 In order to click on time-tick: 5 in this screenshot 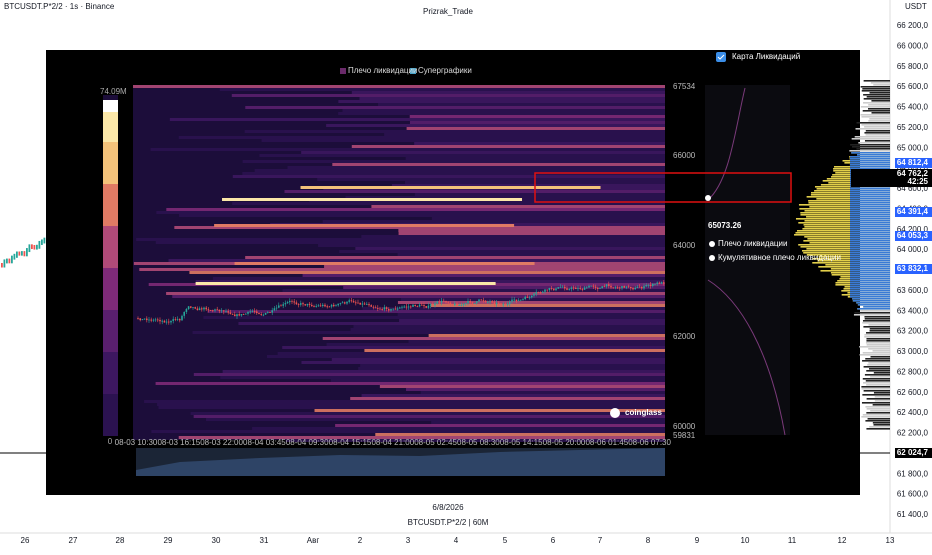, I will do `click(505, 540)`.